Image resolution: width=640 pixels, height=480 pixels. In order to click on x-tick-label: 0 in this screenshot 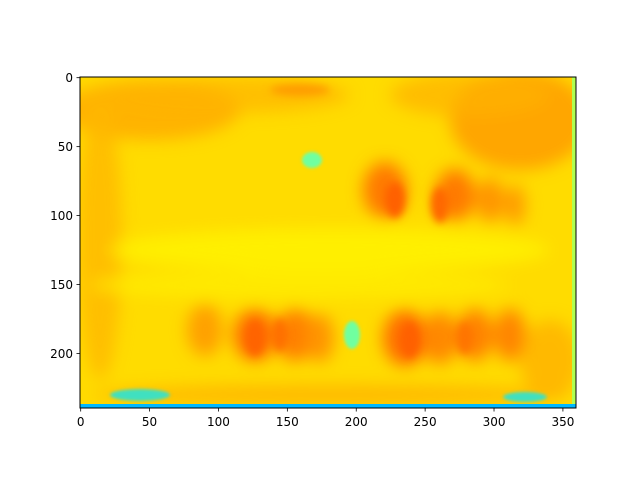, I will do `click(81, 422)`.